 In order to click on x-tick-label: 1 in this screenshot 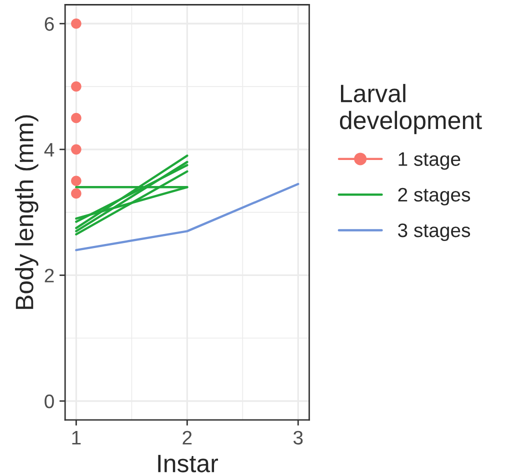, I will do `click(76, 437)`.